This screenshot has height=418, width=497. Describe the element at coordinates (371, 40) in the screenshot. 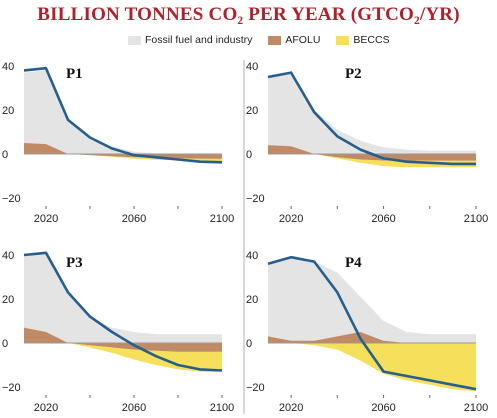

I see `legend-label-beccs: BECCS` at that location.